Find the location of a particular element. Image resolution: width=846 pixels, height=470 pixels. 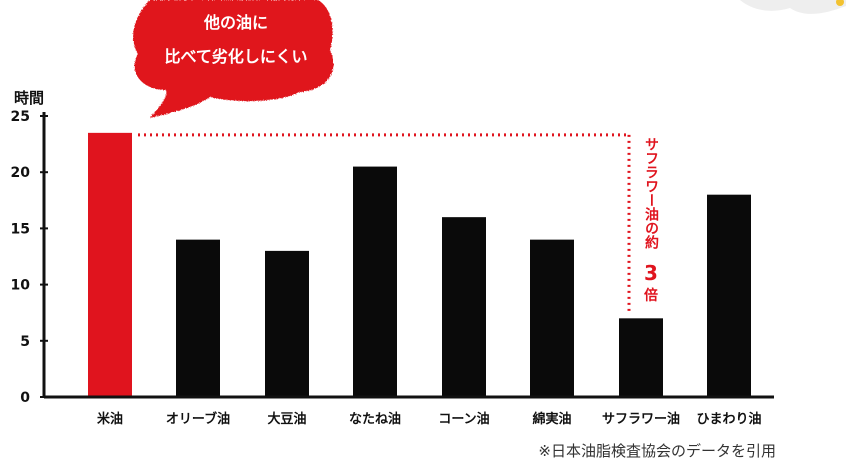

callout-line-1: 他の油に is located at coordinates (235, 22).